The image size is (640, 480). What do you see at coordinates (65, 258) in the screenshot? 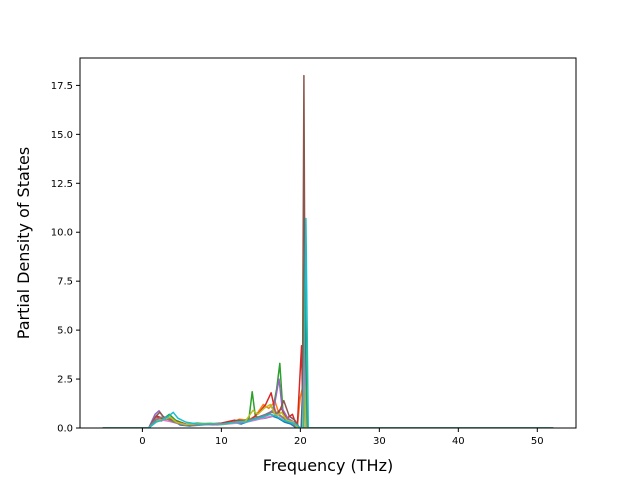
I see `y-axis: 0.0 2.5 5.0 7.5 10.0 12.5 15.0 17.5` at bounding box center [65, 258].